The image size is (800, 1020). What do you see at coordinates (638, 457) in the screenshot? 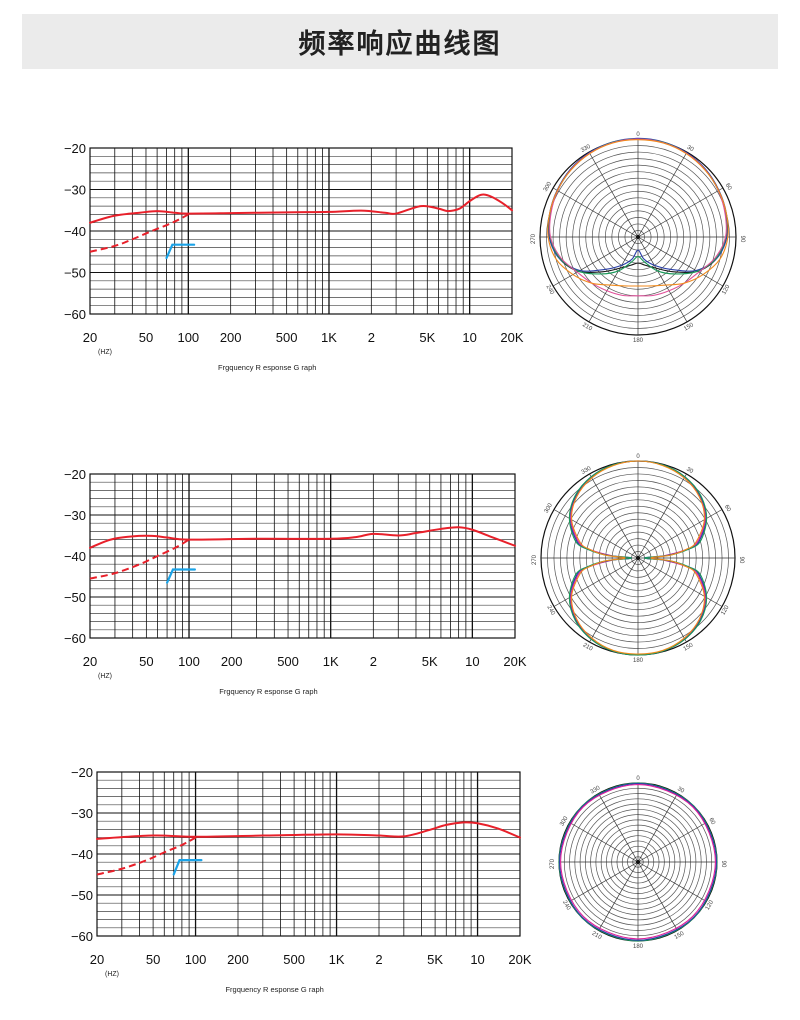
I see `polar-angle-label: 0` at bounding box center [638, 457].